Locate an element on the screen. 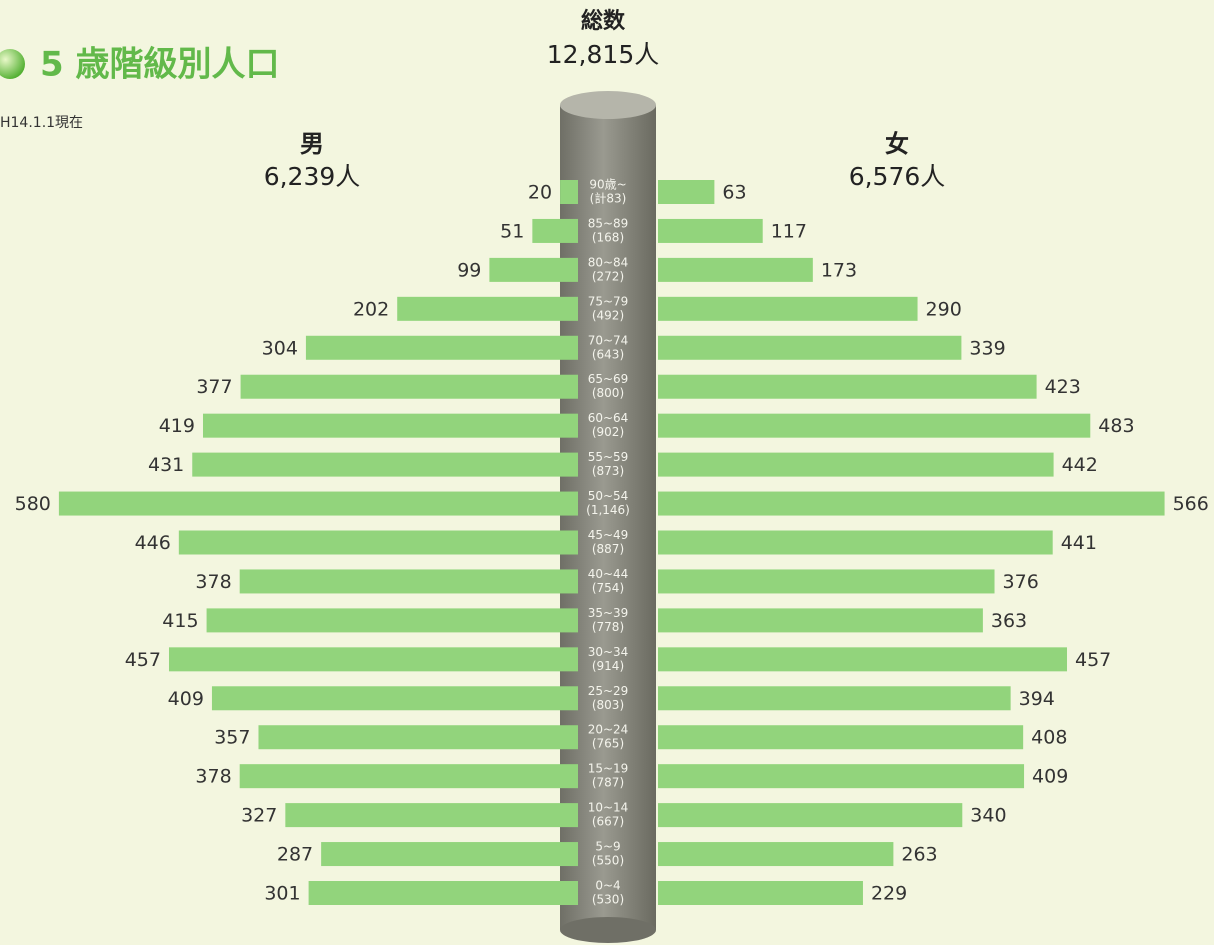  value-label: 327 is located at coordinates (259, 816).